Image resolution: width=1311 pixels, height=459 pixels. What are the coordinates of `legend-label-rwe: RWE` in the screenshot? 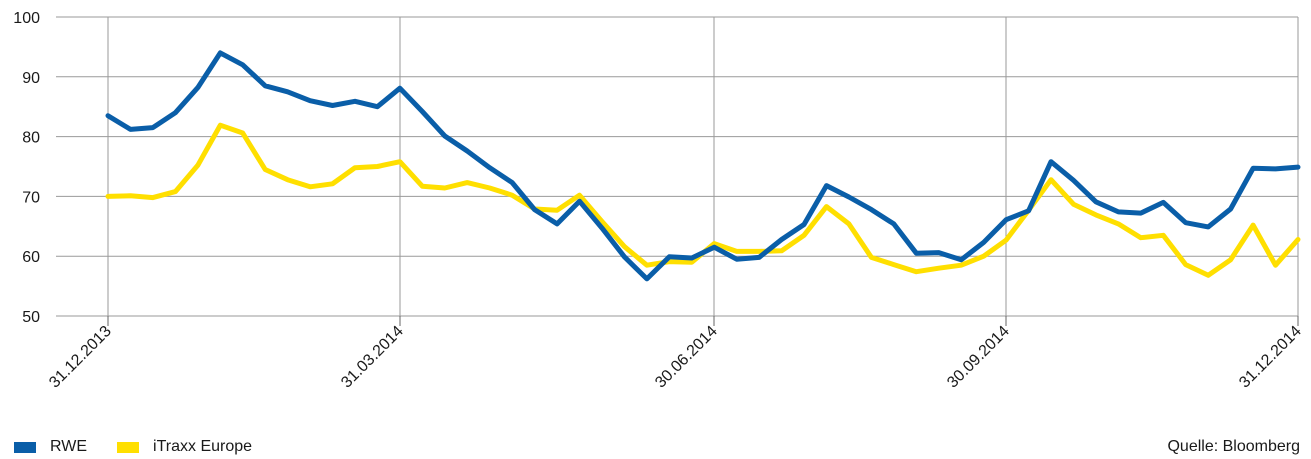 It's located at (69, 446).